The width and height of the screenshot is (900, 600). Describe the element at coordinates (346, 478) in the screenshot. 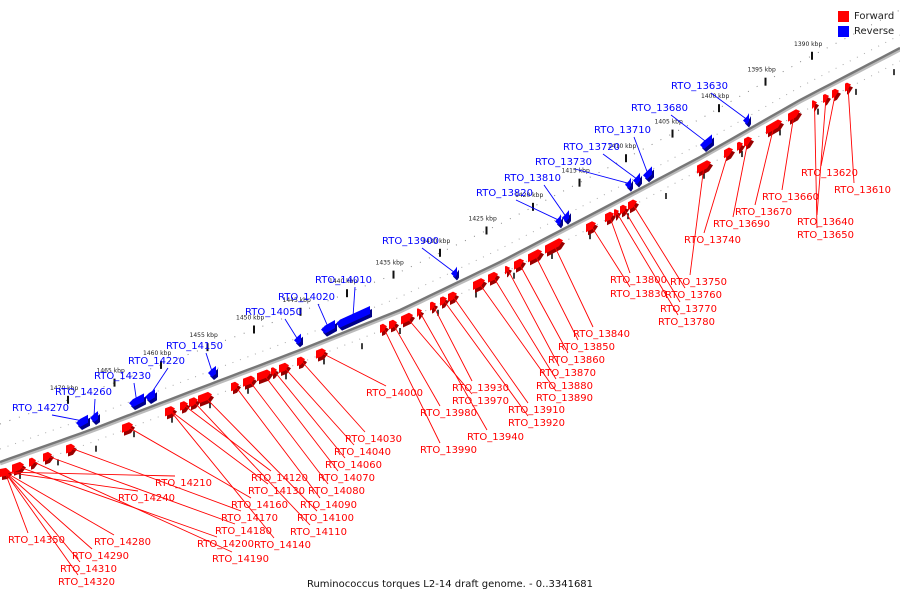

I see `forward-gene-label: RTO_14070` at that location.